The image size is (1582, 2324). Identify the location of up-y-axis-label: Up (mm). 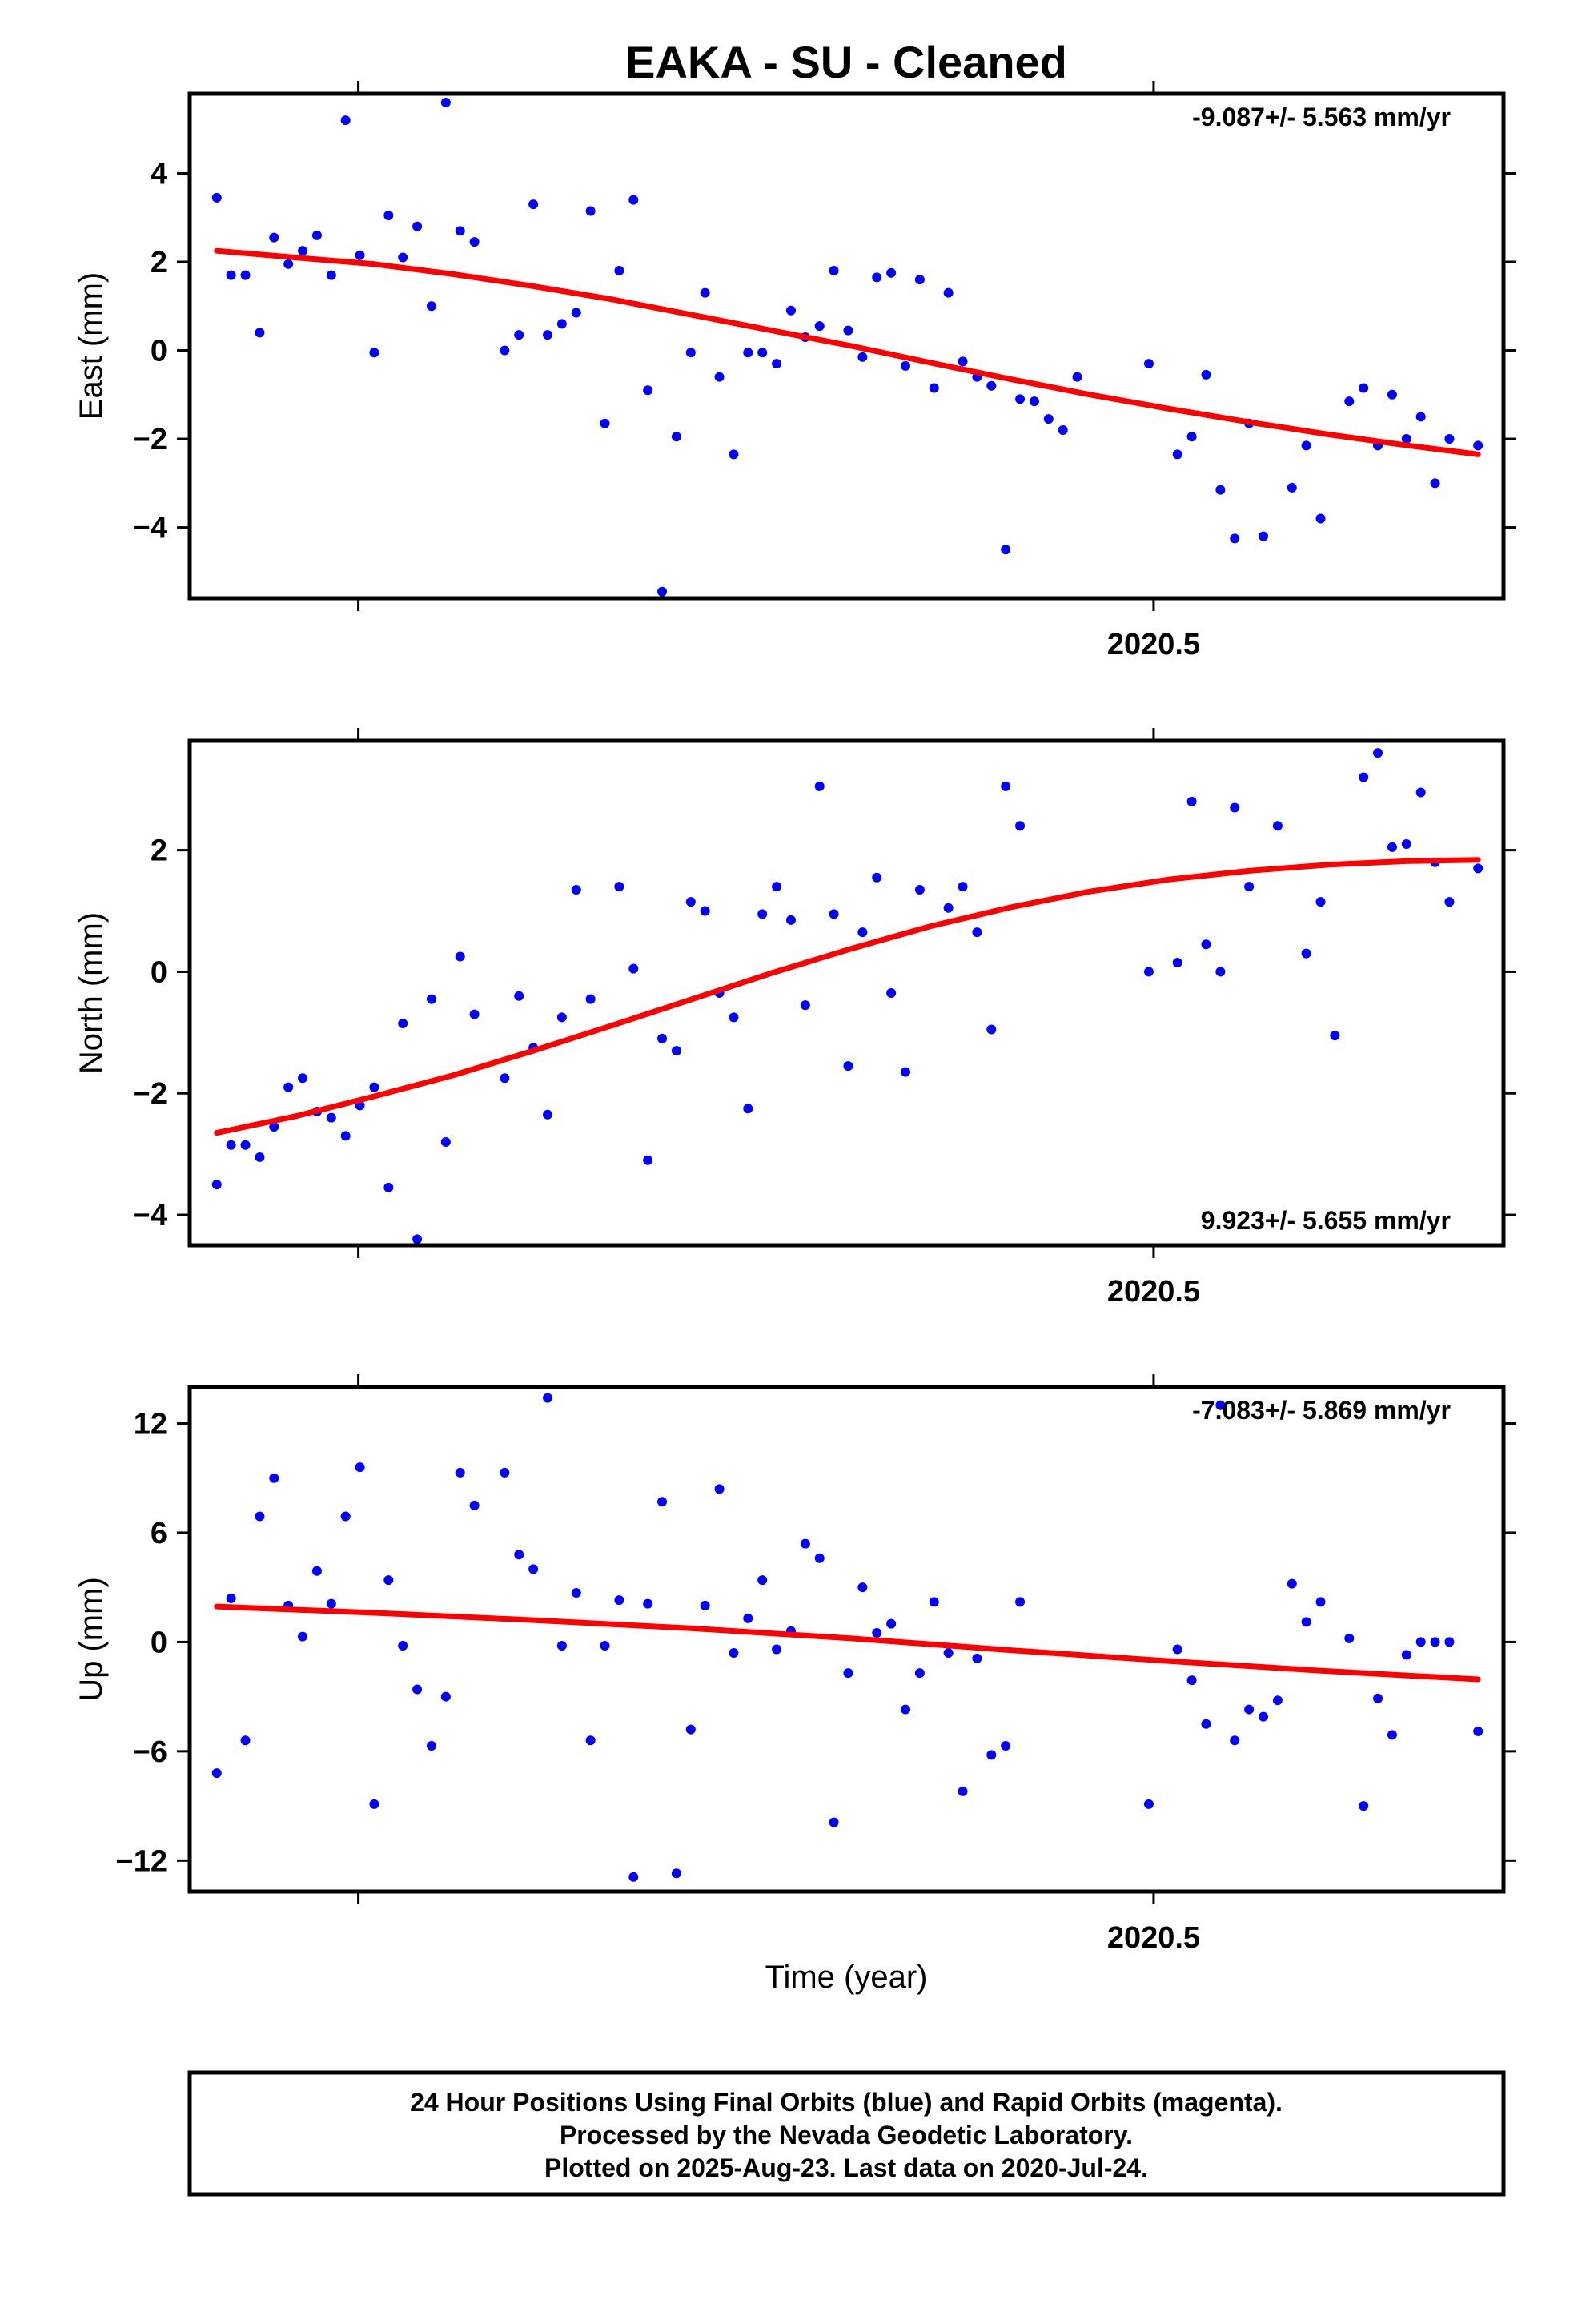
(91, 1639).